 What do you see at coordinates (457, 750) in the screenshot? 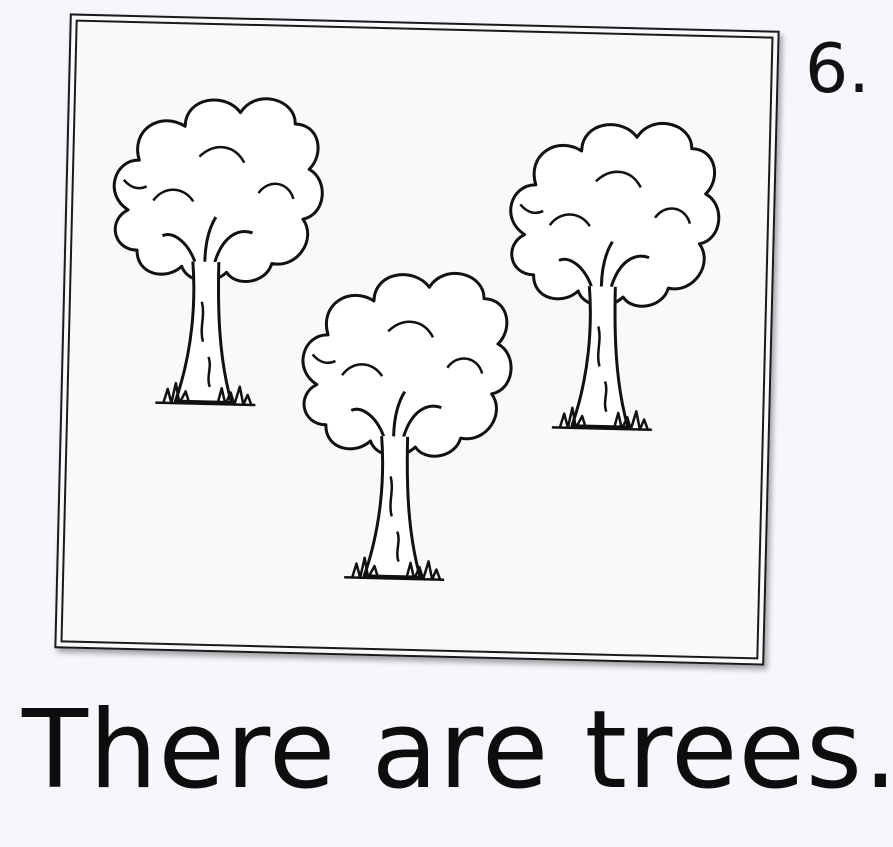
I see `sentence-caption: There are trees.` at bounding box center [457, 750].